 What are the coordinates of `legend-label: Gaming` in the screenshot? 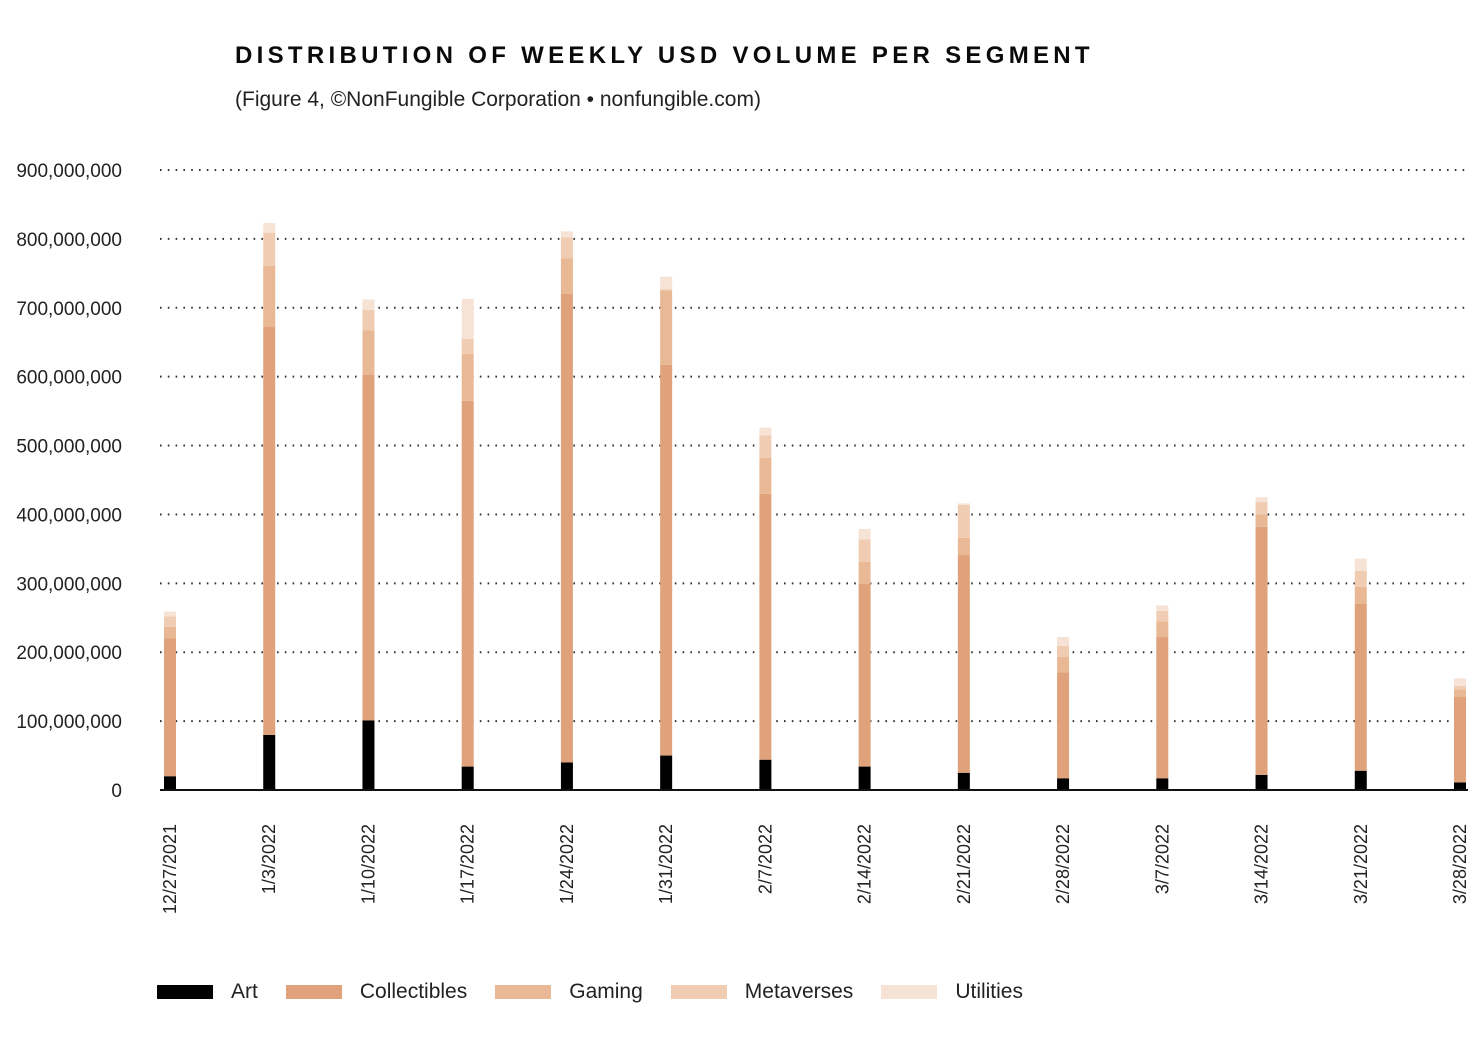 It's located at (606, 991).